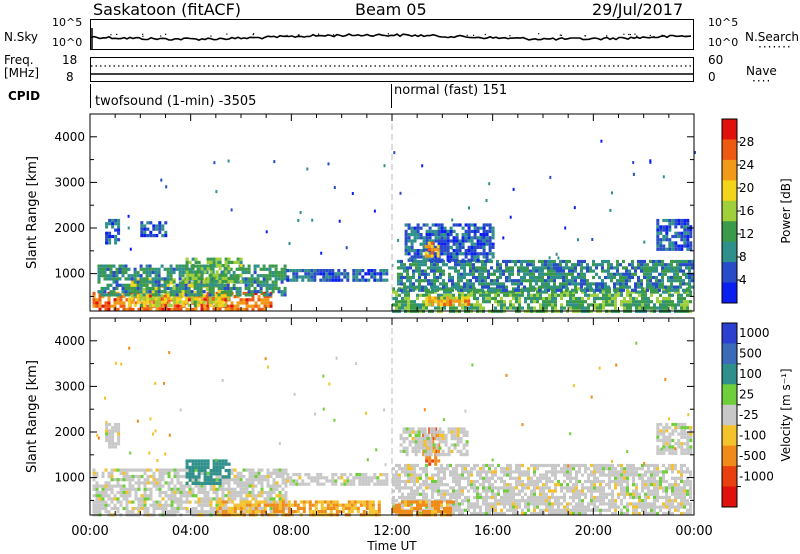 This screenshot has width=800, height=554. What do you see at coordinates (312, 220) in the screenshot?
I see `power-speck` at bounding box center [312, 220].